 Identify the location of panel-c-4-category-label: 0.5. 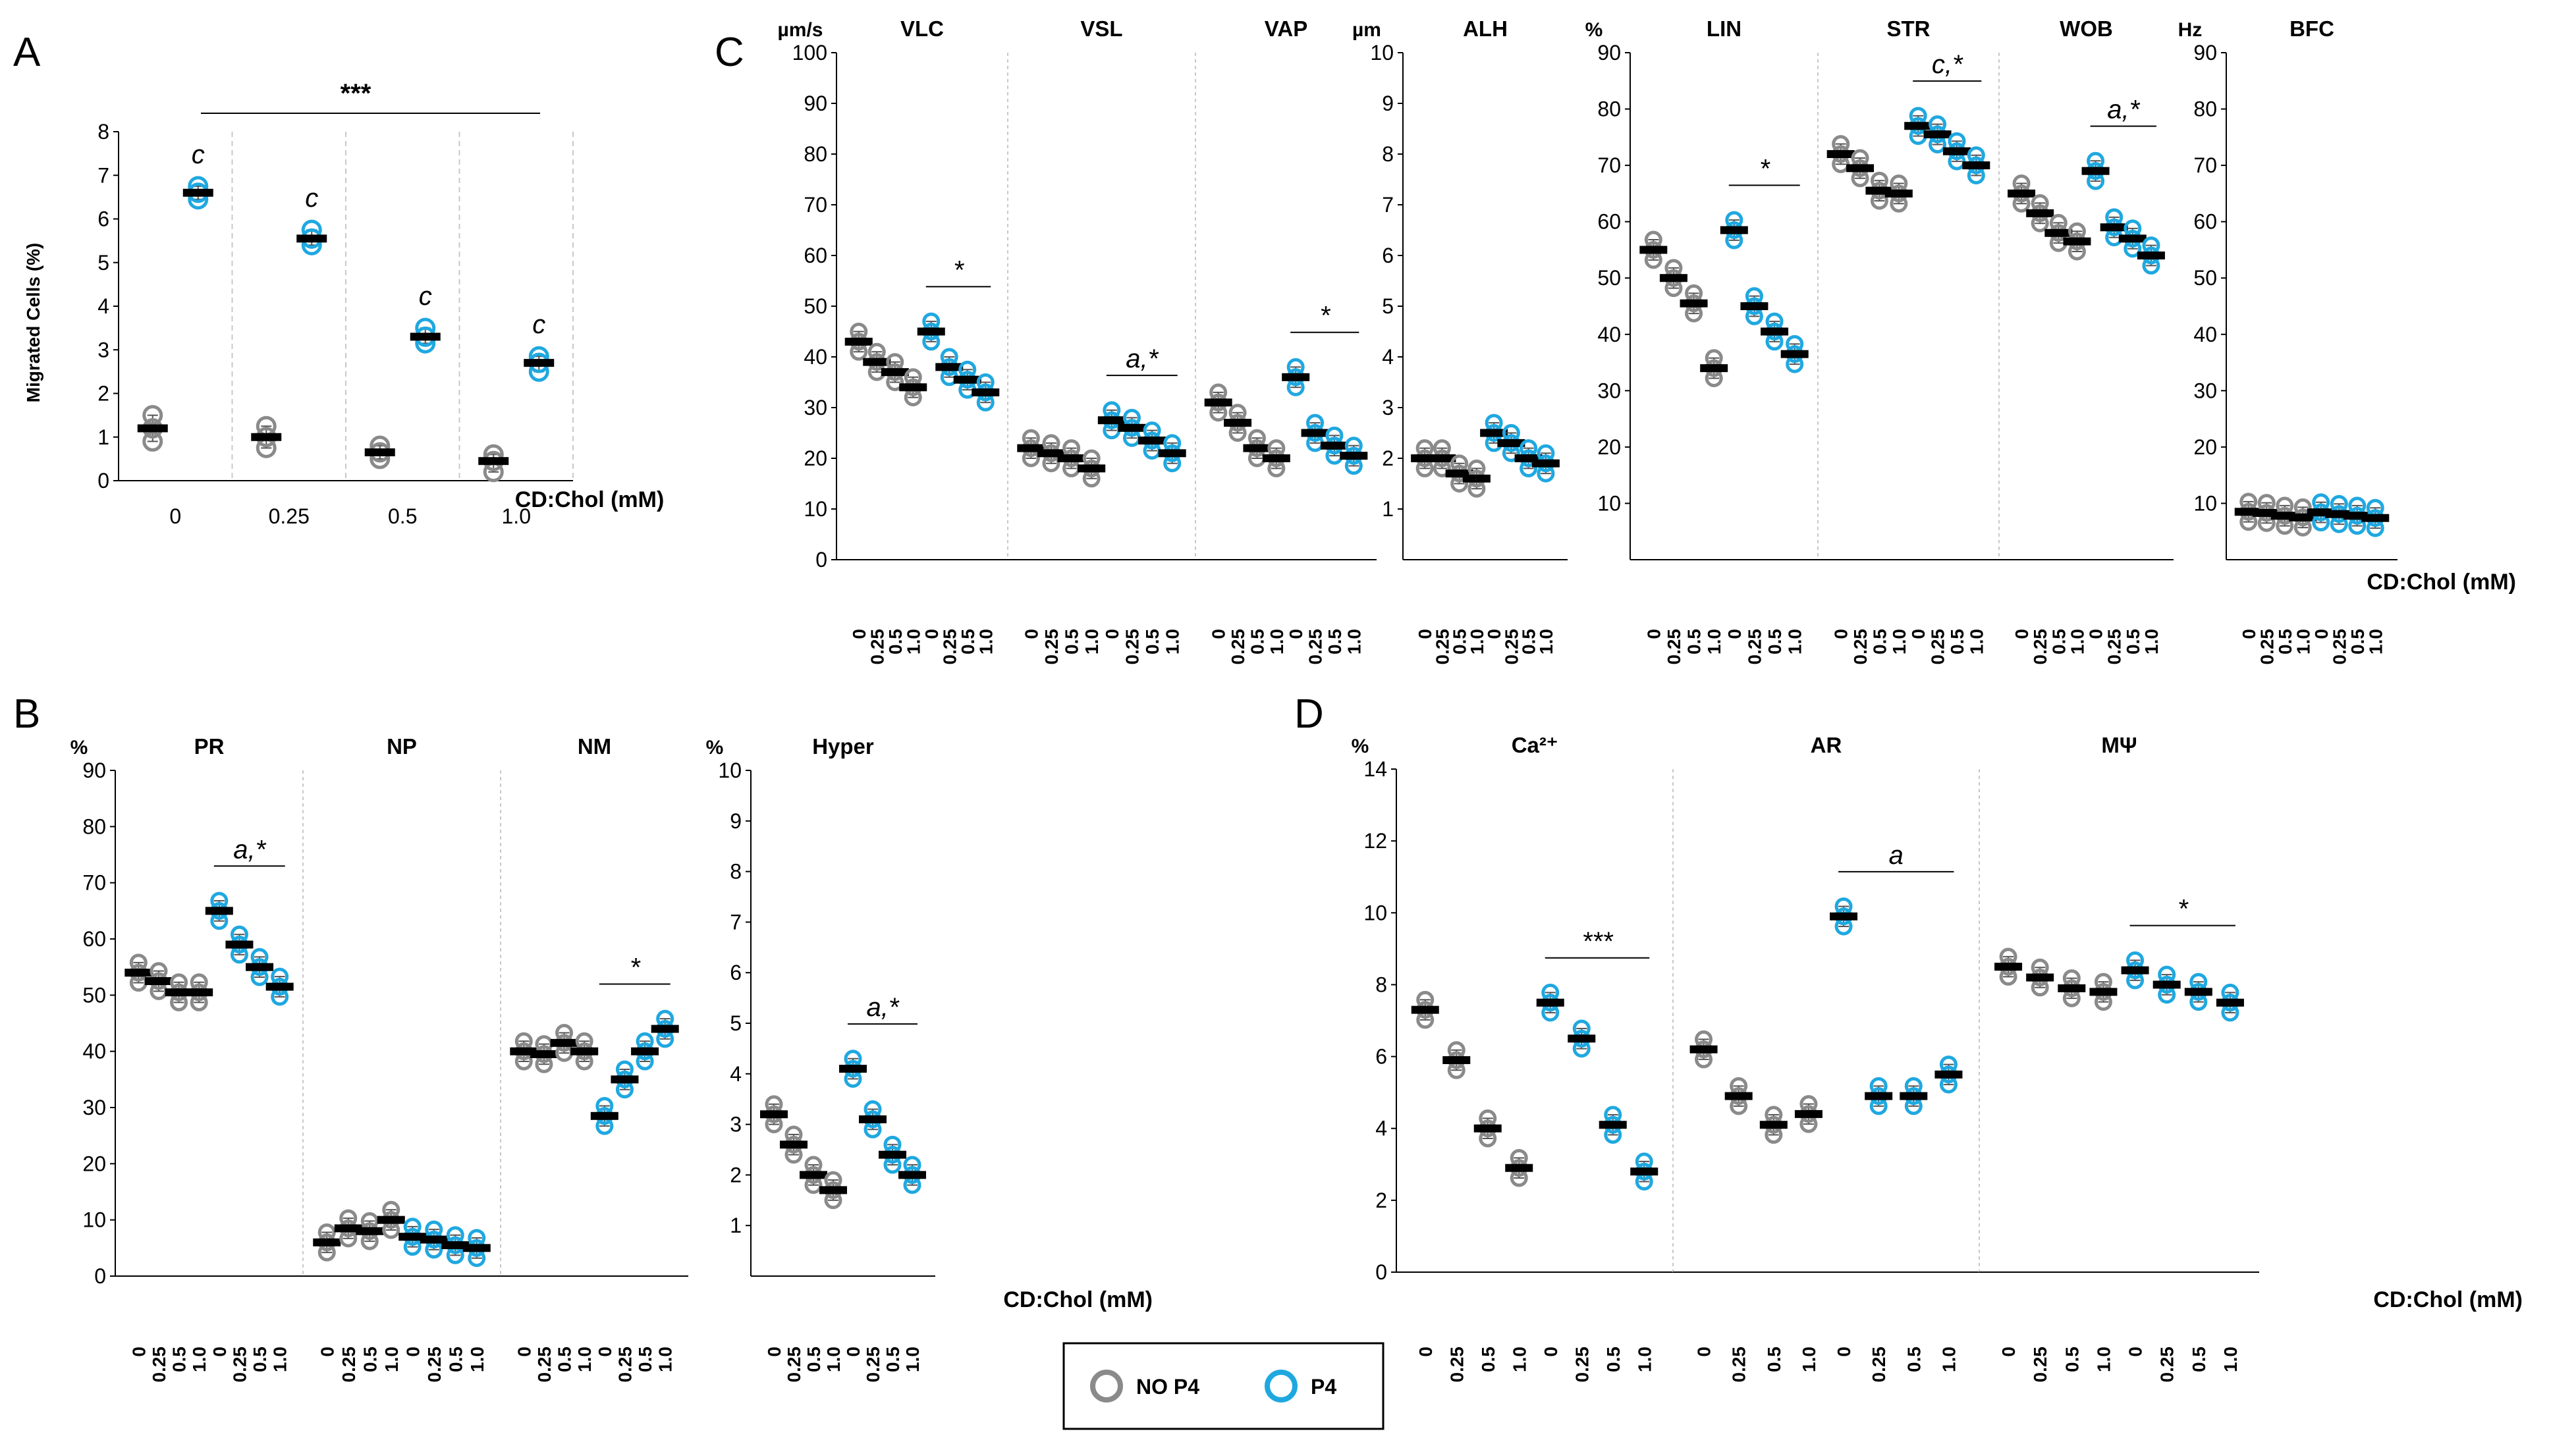
(1694, 642).